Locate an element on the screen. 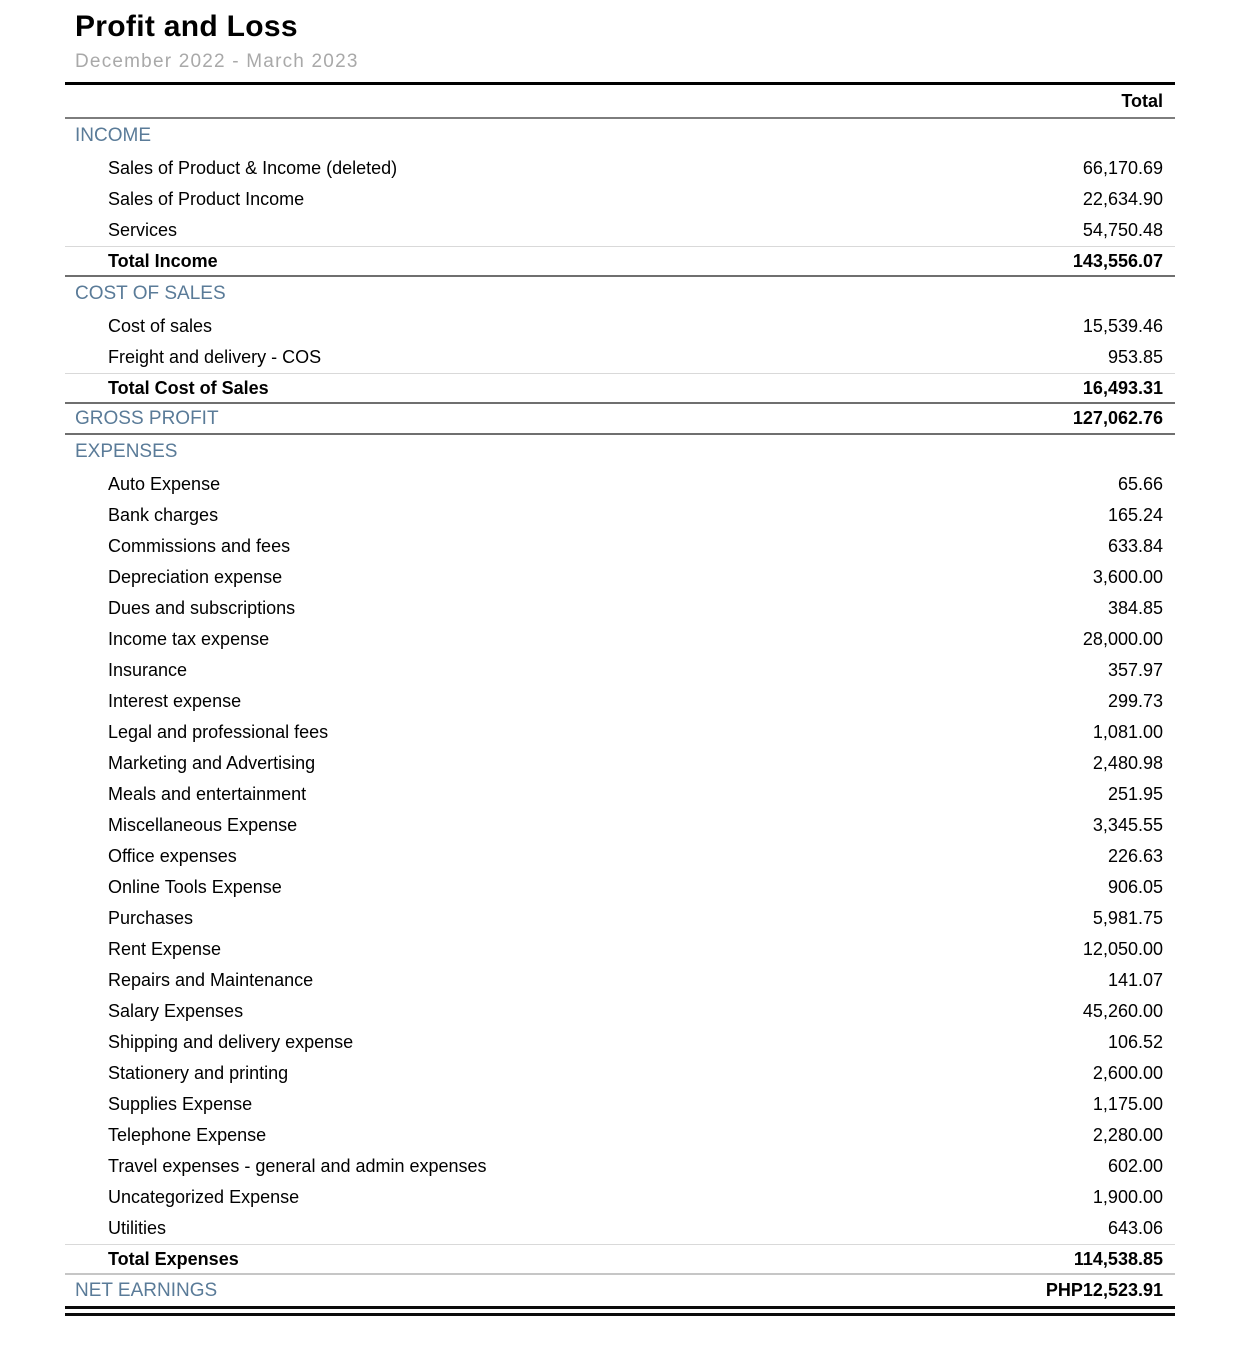 The height and width of the screenshot is (1368, 1240). total-column-header: Total is located at coordinates (1142, 100).